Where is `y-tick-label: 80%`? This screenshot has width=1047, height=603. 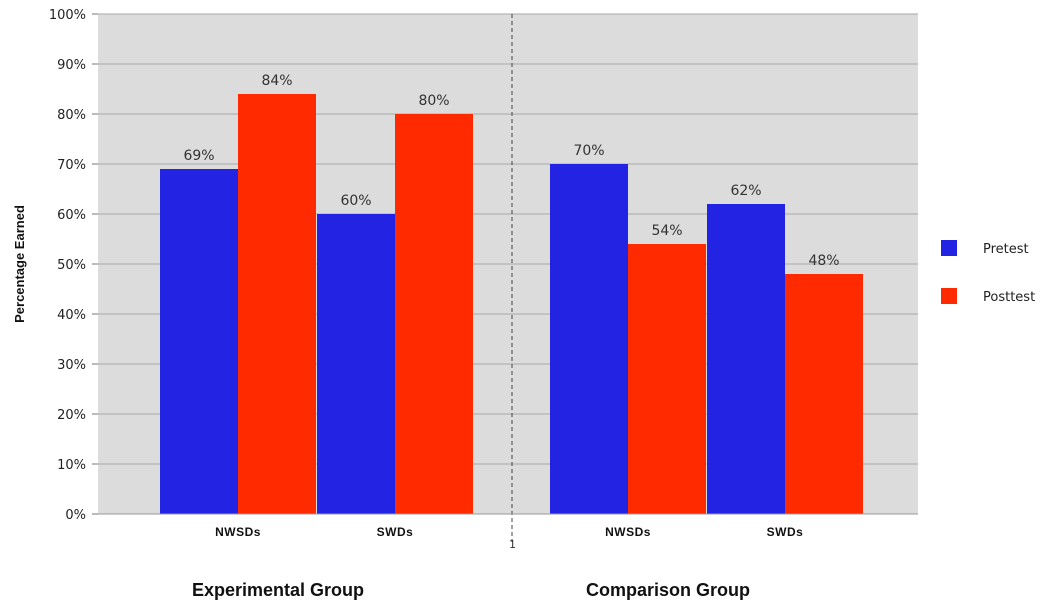 y-tick-label: 80% is located at coordinates (71, 115).